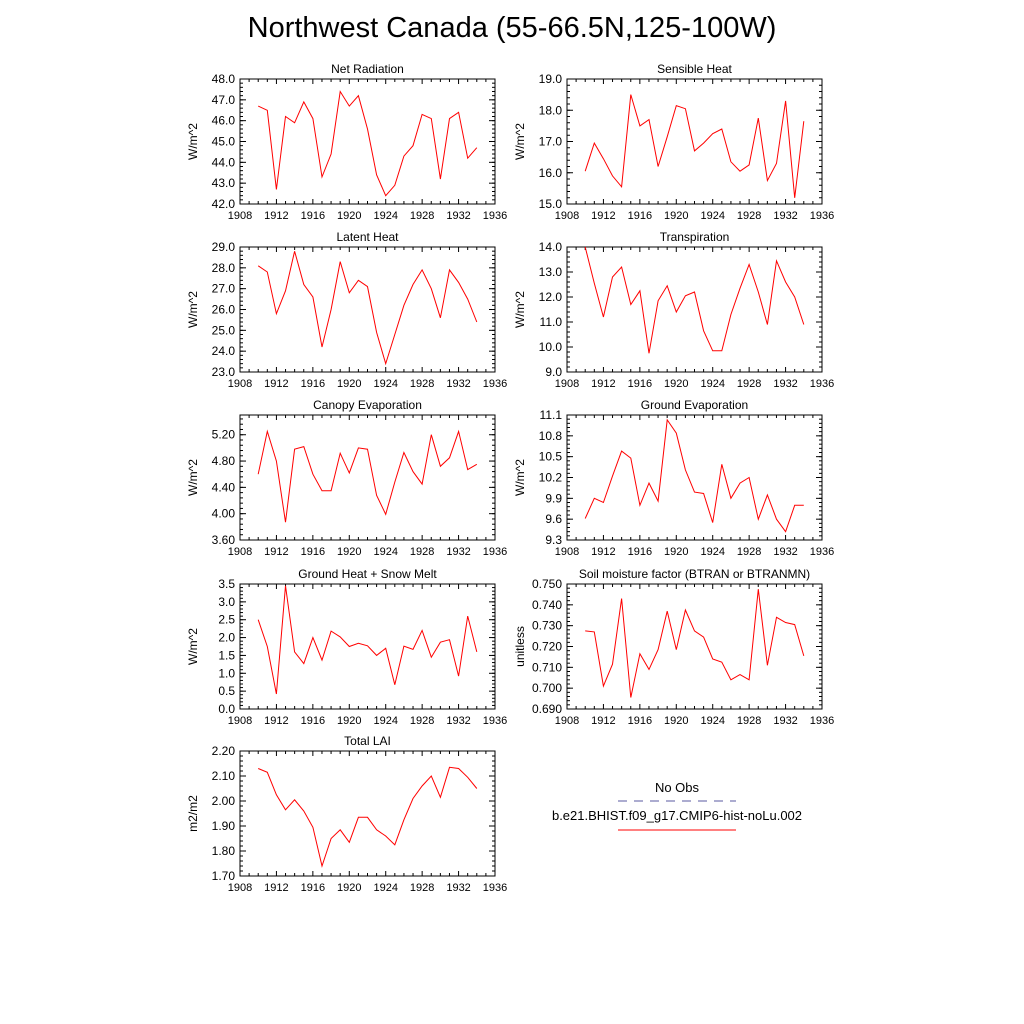 The height and width of the screenshot is (1024, 1024). Describe the element at coordinates (694, 574) in the screenshot. I see `panel-title: Soil moisture factor (BTRAN or BTRANMN)` at that location.